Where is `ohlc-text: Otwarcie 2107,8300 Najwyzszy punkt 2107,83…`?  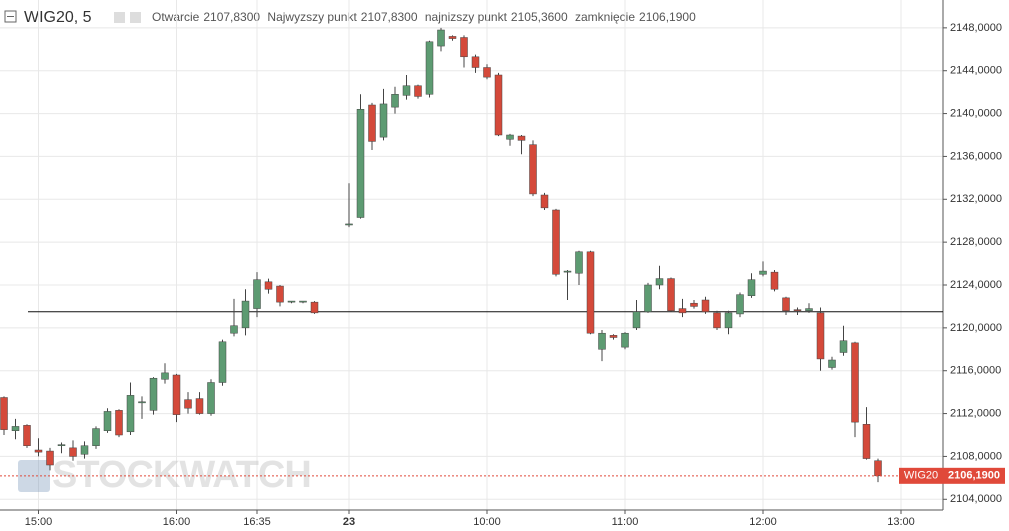
ohlc-text: Otwarcie 2107,8300 Najwyzszy punkt 2107,83… is located at coordinates (424, 17).